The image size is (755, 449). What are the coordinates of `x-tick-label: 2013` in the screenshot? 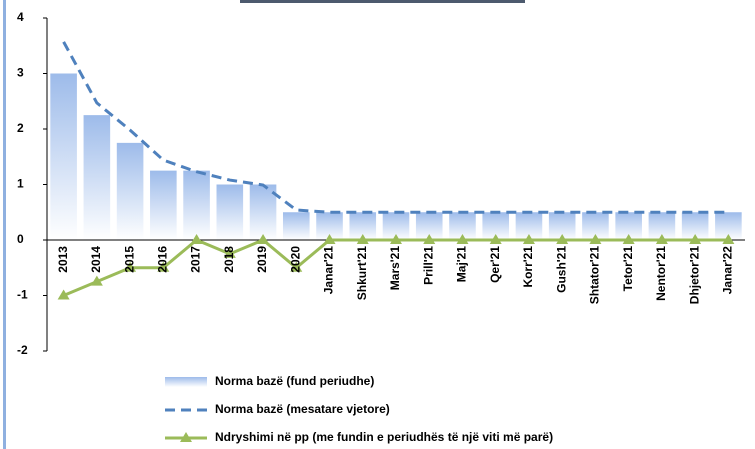 It's located at (63, 259).